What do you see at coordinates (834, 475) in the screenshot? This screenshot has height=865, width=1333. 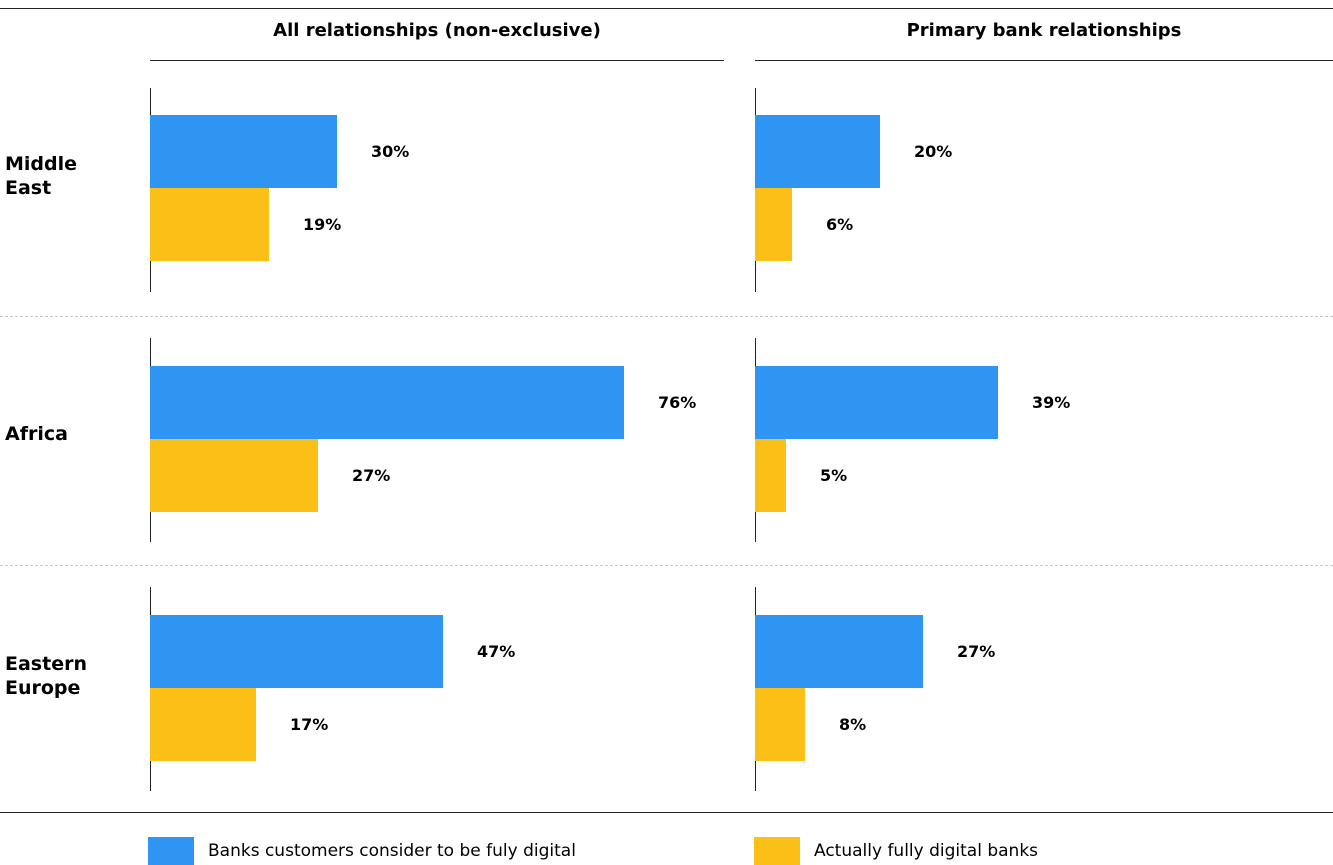 I see `data-label: 5%` at bounding box center [834, 475].